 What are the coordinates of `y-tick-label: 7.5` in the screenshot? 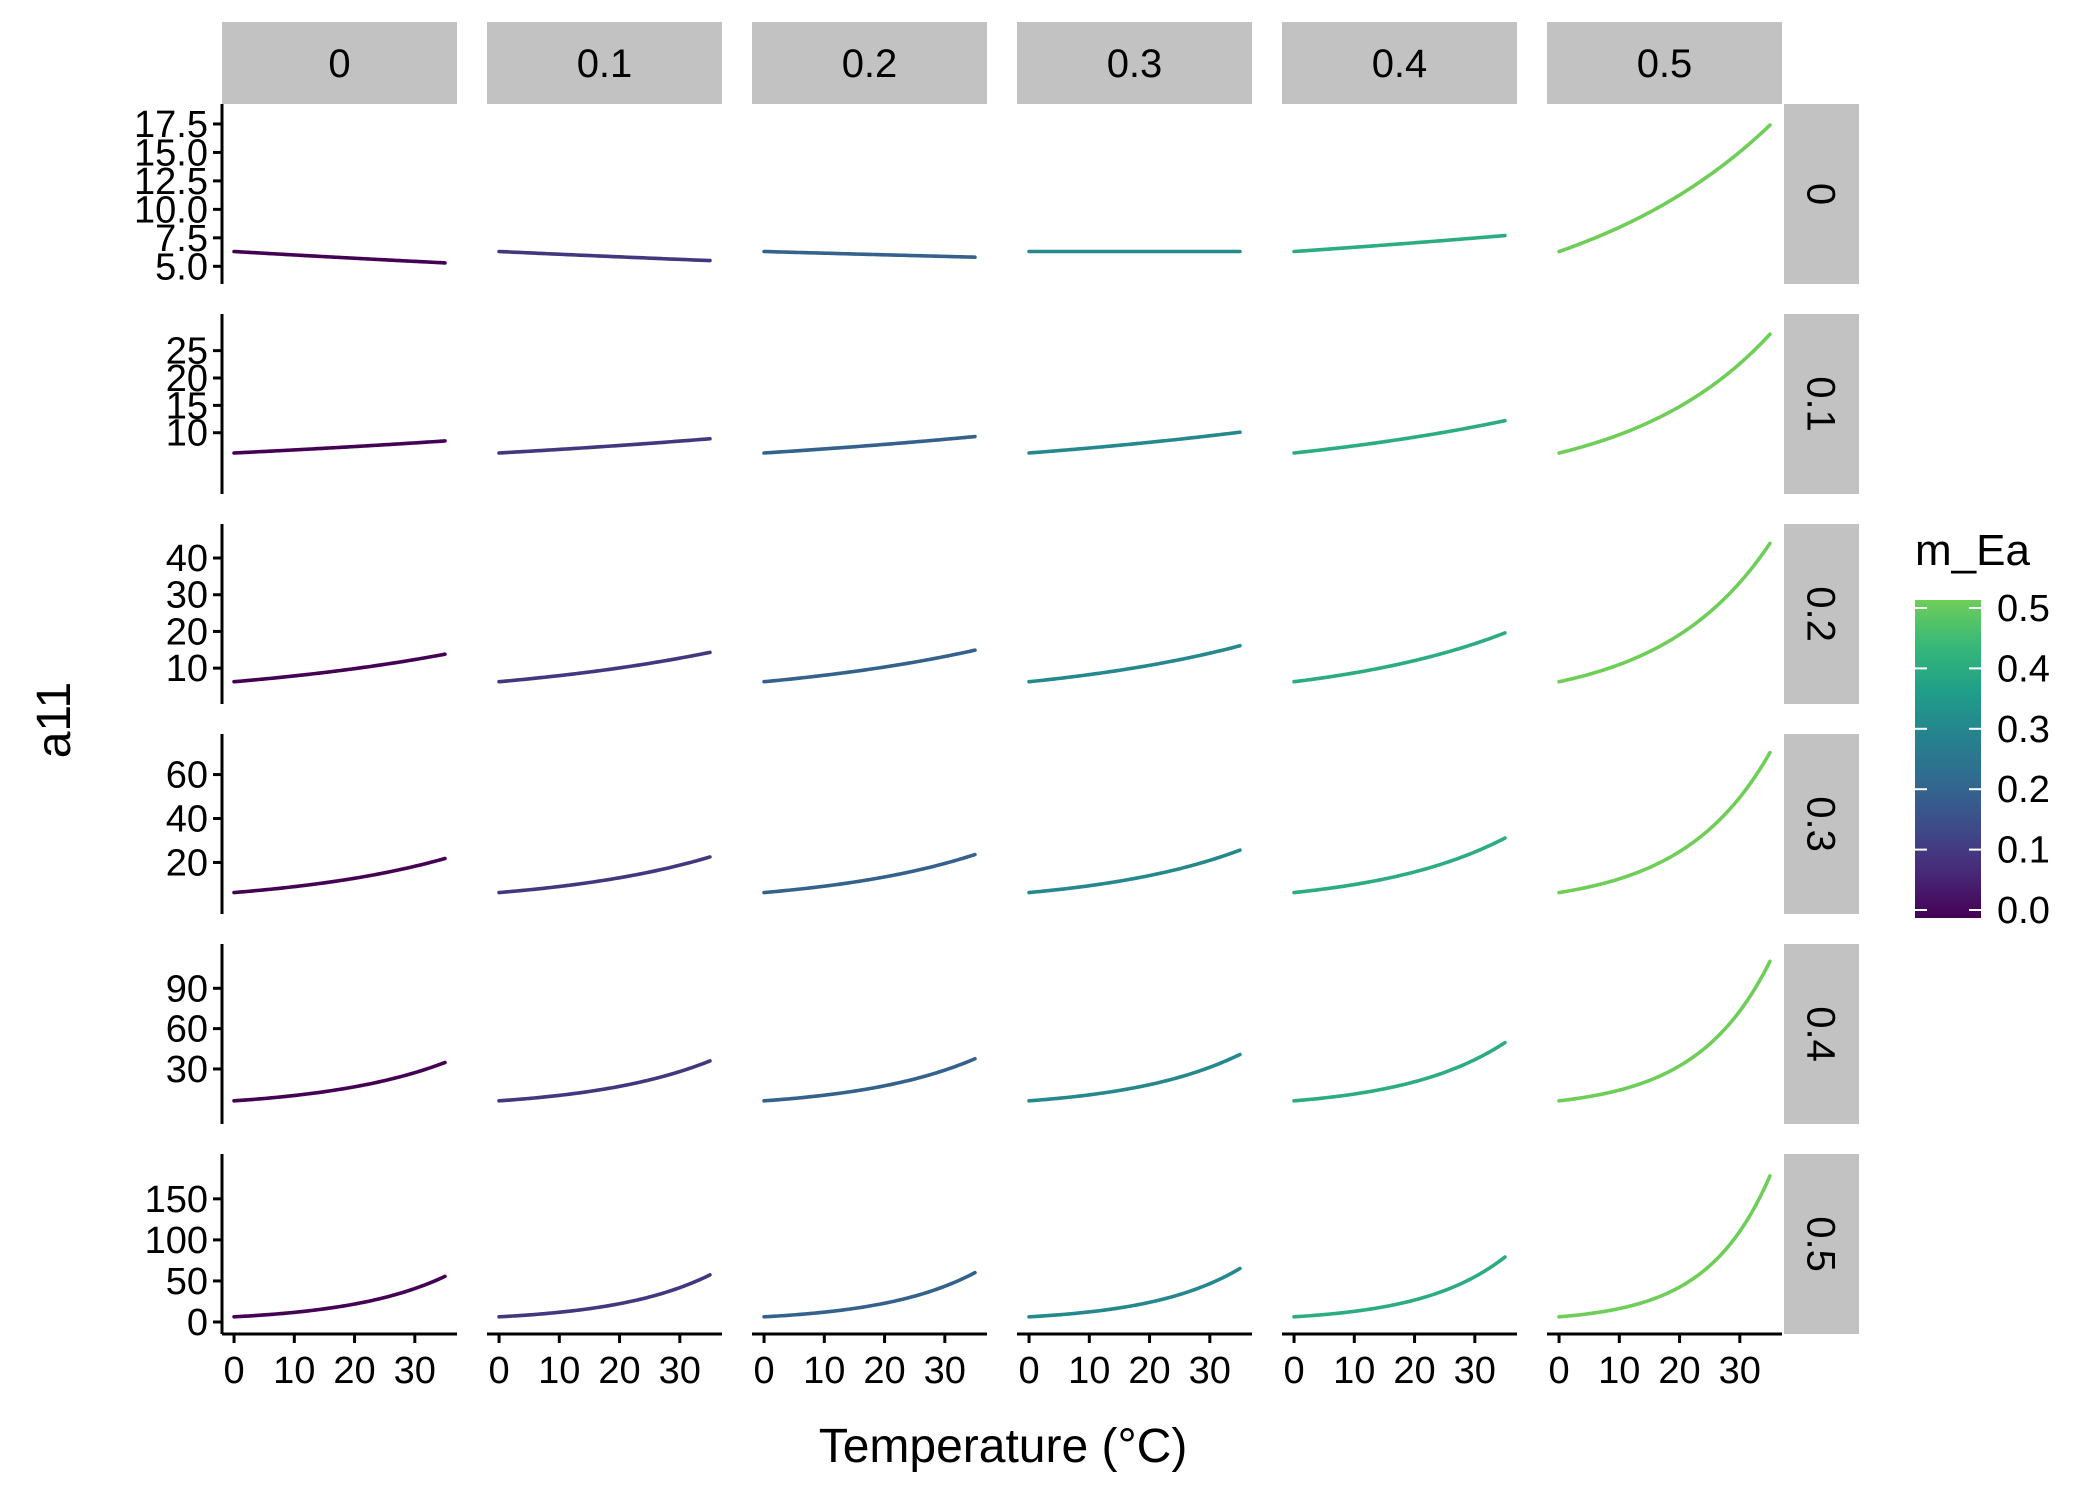 It's located at (181, 239).